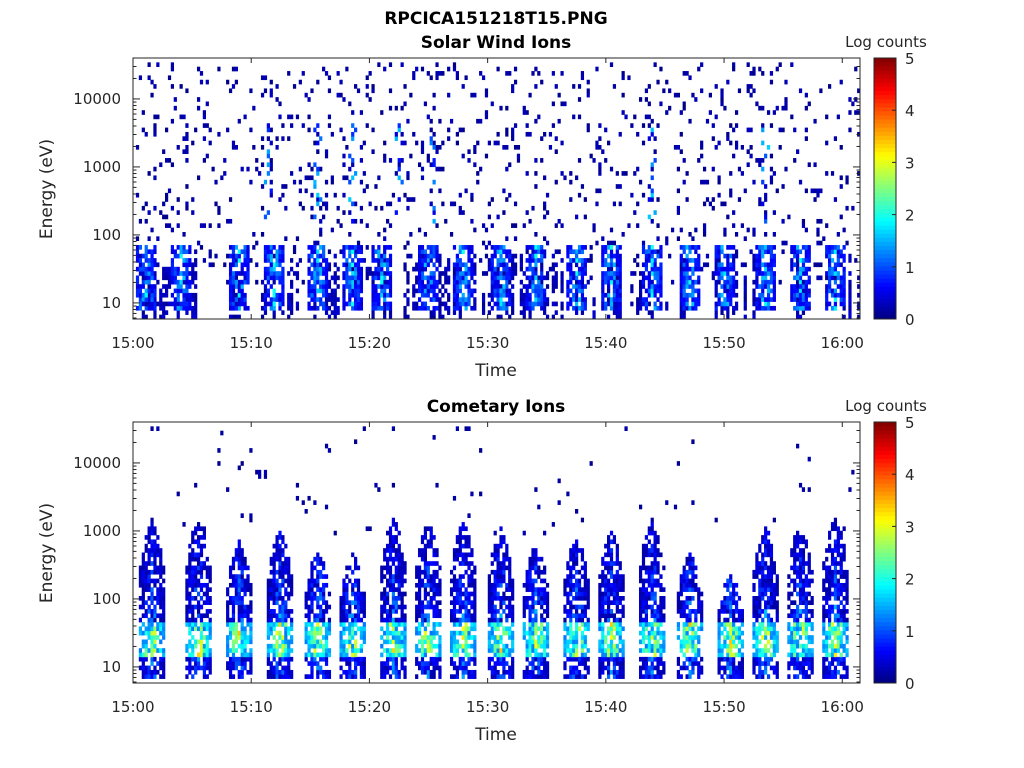 Image resolution: width=1024 pixels, height=768 pixels. What do you see at coordinates (132, 343) in the screenshot?
I see `x-tick-label: 15:00` at bounding box center [132, 343].